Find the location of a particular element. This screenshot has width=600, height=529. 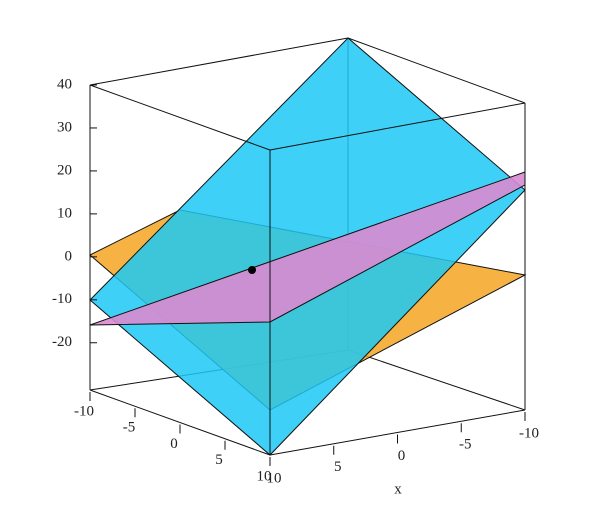

x-label: x is located at coordinates (398, 489).